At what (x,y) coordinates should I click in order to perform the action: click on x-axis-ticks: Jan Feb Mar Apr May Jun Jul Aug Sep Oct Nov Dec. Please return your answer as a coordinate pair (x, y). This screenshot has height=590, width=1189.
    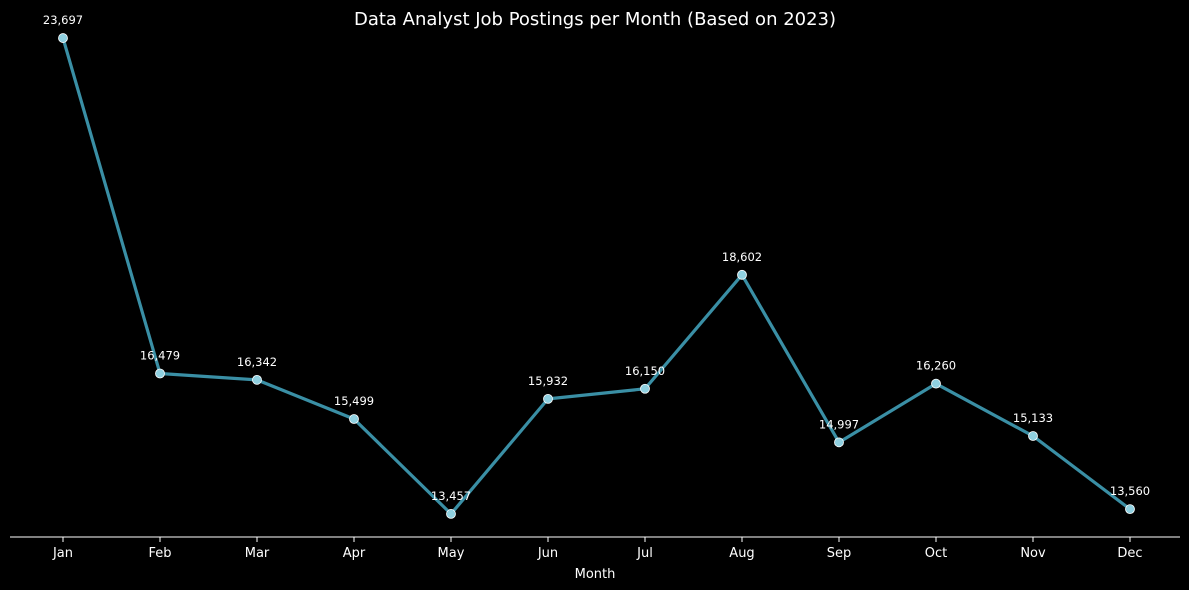
    Looking at the image, I should click on (597, 549).